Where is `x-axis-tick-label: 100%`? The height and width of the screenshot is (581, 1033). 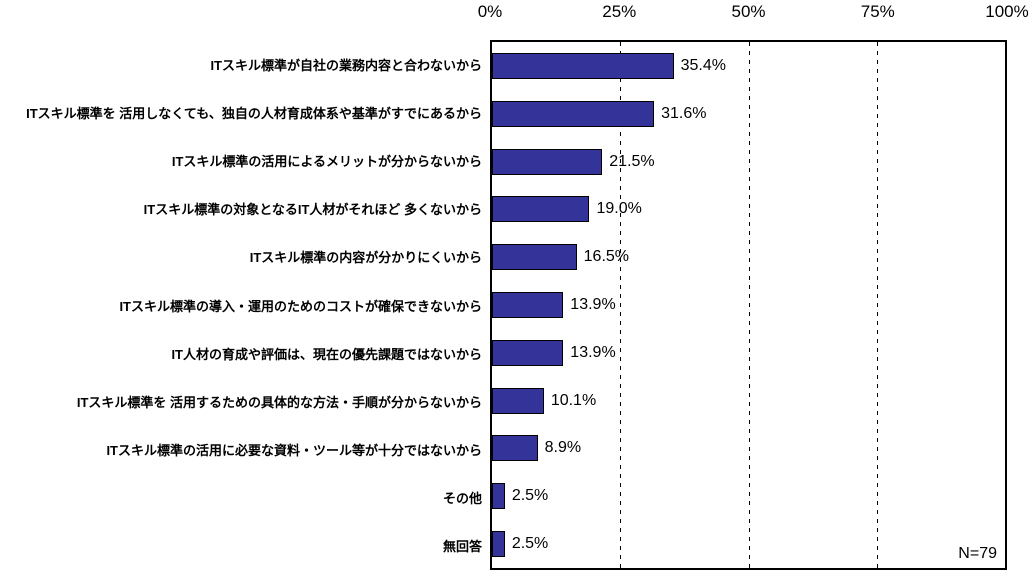 x-axis-tick-label: 100% is located at coordinates (1007, 11).